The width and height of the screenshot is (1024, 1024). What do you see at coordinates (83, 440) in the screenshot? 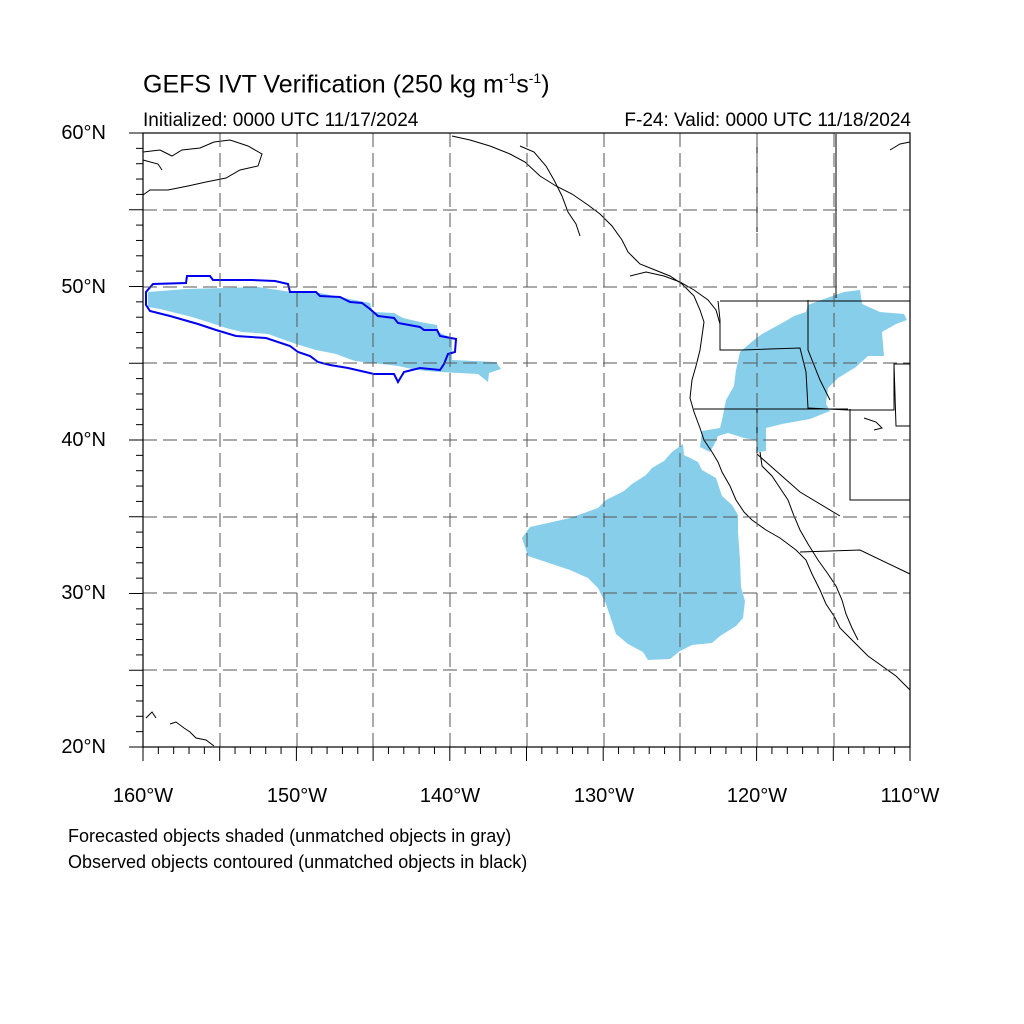
I see `lat-label-40n: 40°N` at bounding box center [83, 440].